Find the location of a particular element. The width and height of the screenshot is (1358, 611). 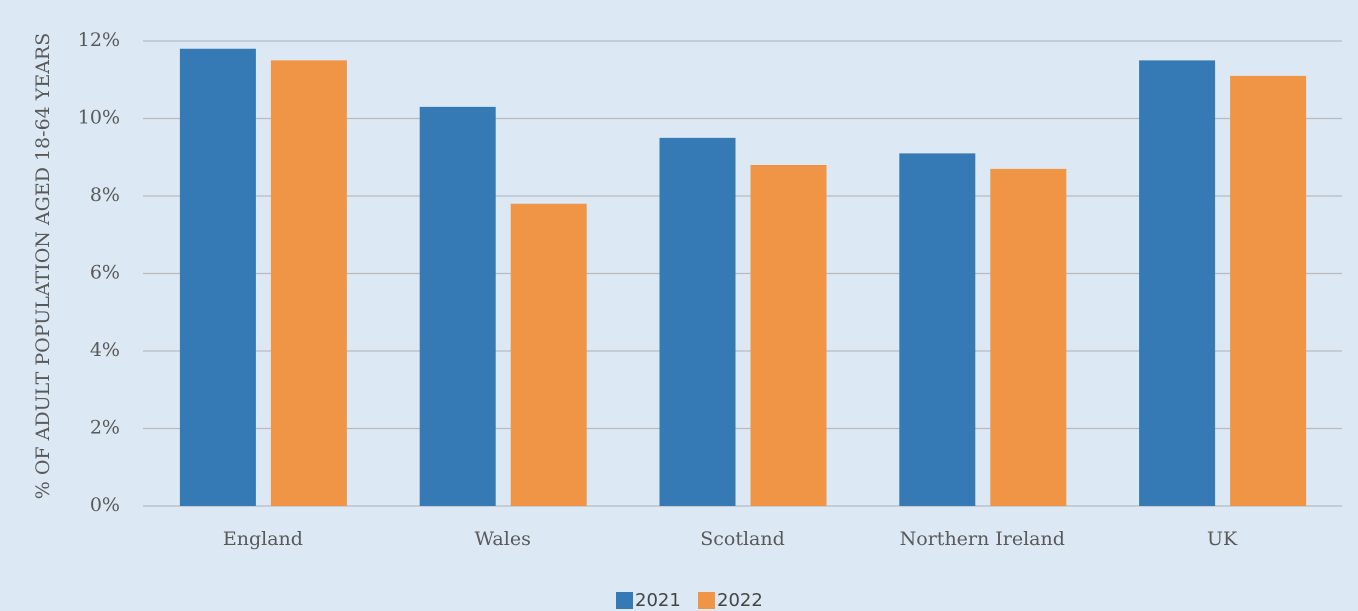

x-tick-label: Scotland is located at coordinates (742, 539).